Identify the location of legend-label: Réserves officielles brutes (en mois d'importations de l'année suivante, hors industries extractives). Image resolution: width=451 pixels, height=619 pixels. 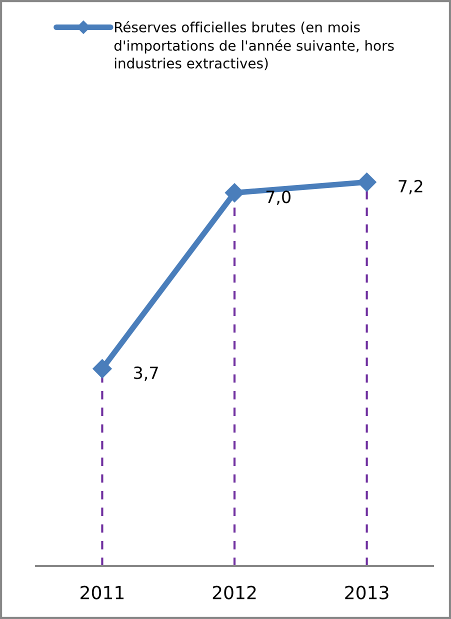
(254, 45).